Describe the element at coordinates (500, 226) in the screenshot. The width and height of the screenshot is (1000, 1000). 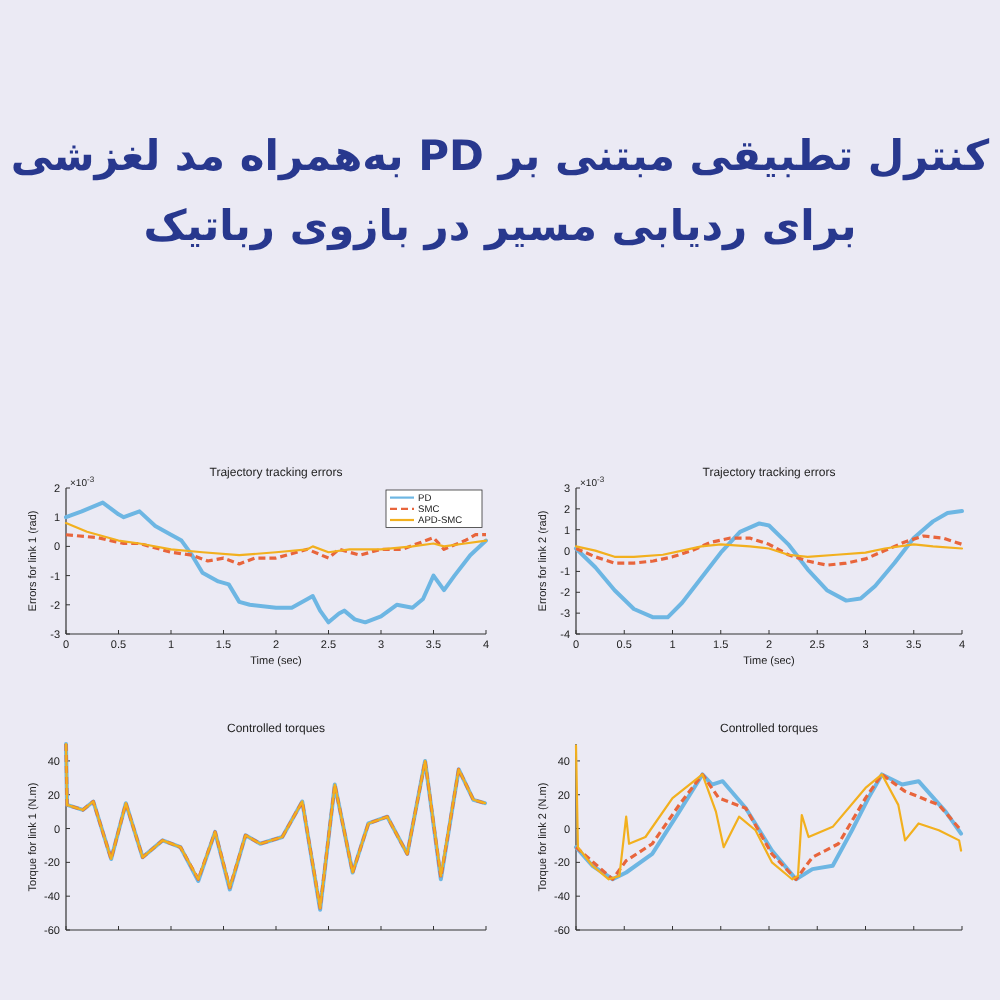
I see `text: برای ردیابی مسیر در بازوی رباتیک` at that location.